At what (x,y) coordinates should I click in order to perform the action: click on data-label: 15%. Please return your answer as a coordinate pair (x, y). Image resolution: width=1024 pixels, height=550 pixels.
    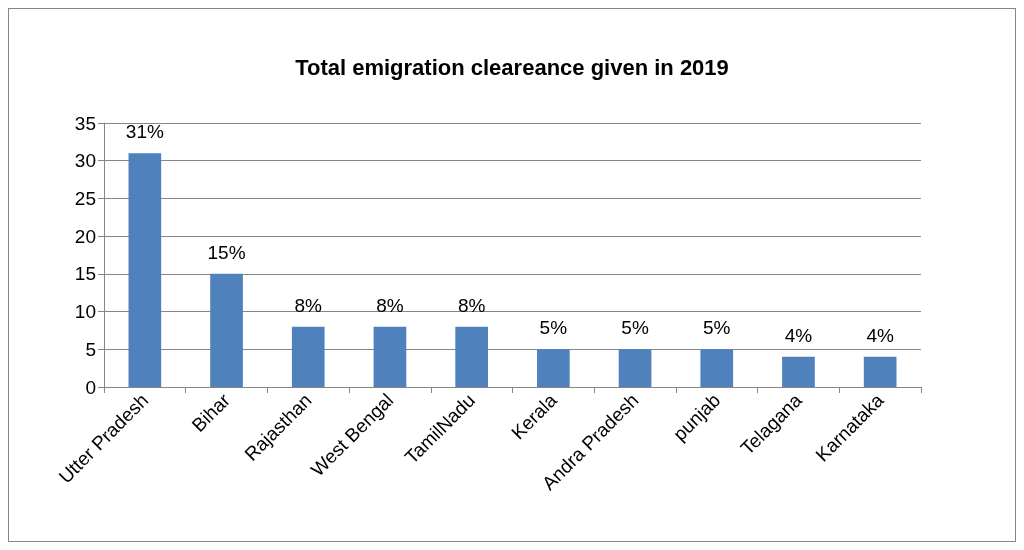
    Looking at the image, I should click on (226, 252).